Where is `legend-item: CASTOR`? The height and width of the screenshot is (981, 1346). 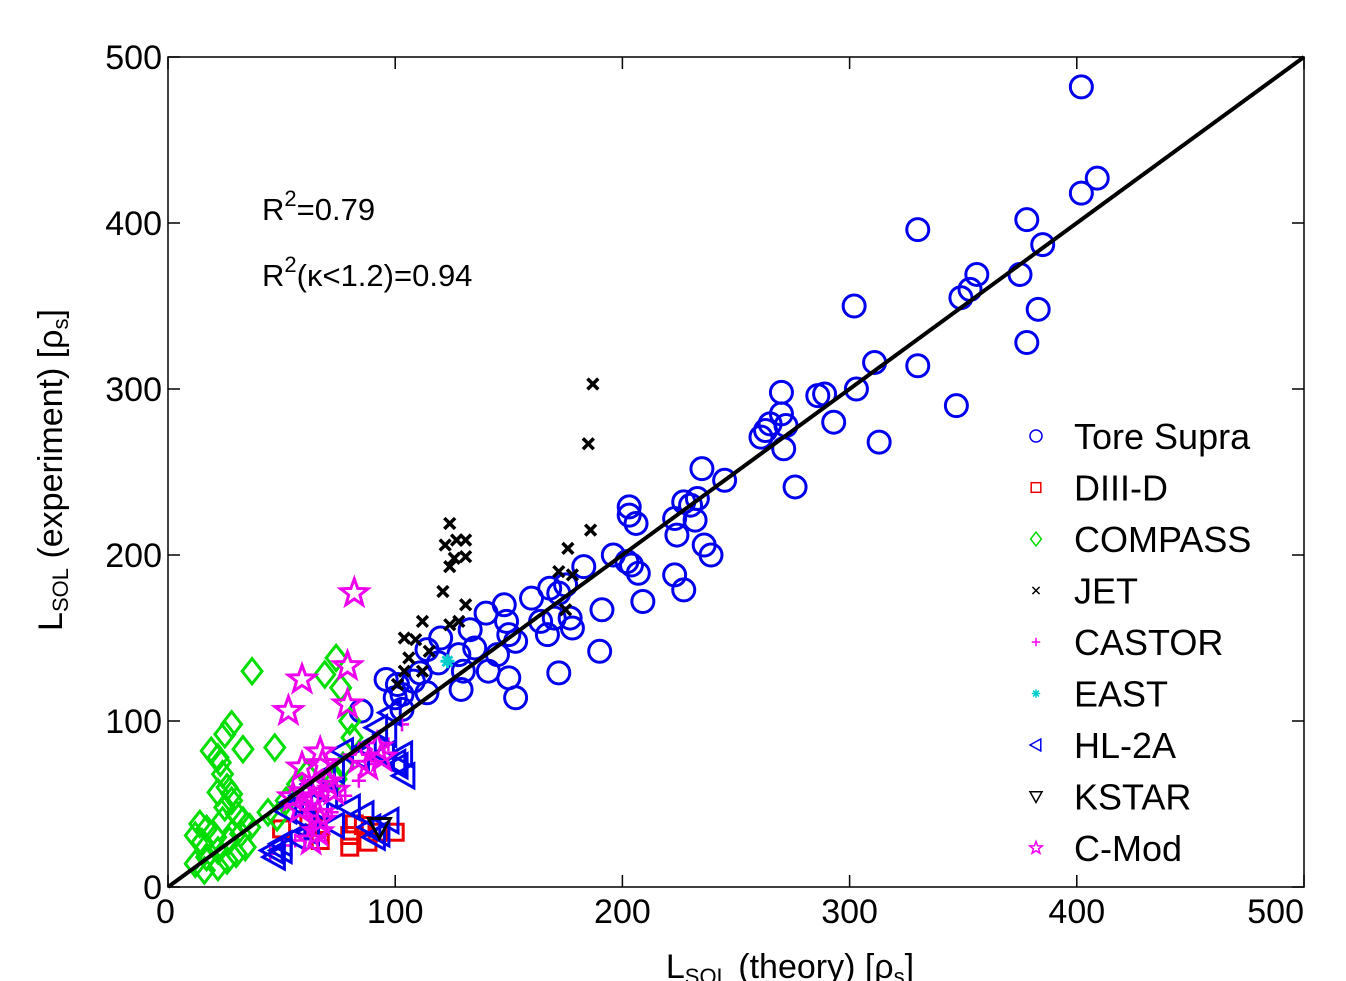
legend-item: CASTOR is located at coordinates (1127, 642).